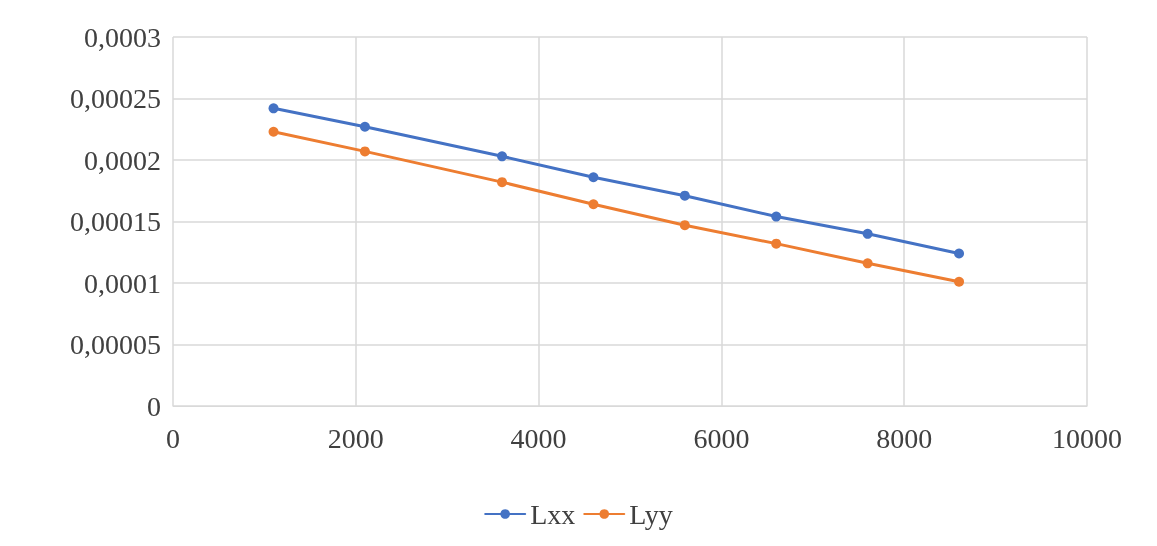 This screenshot has width=1157, height=546. I want to click on y-tick-label: 0,00005, so click(115, 344).